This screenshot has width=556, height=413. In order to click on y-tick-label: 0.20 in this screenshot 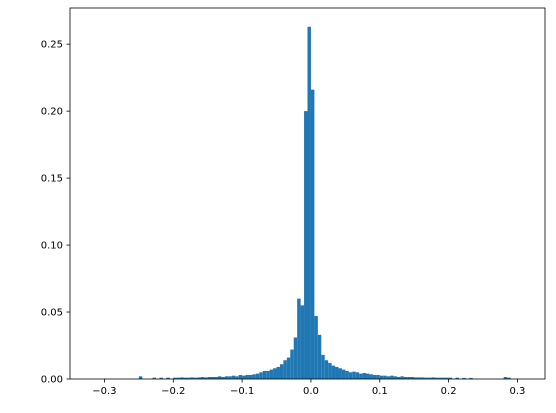, I will do `click(52, 112)`.